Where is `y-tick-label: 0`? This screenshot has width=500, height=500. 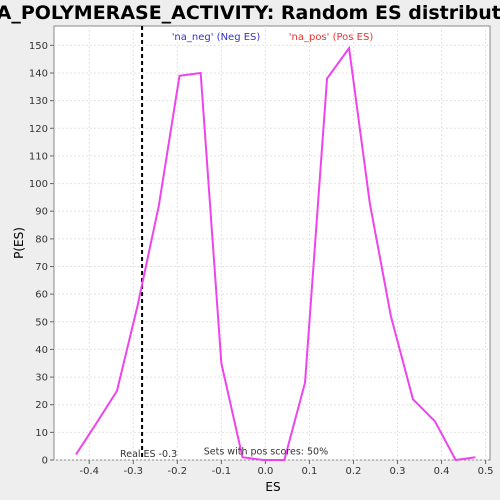
y-tick-label: 0 is located at coordinates (45, 461).